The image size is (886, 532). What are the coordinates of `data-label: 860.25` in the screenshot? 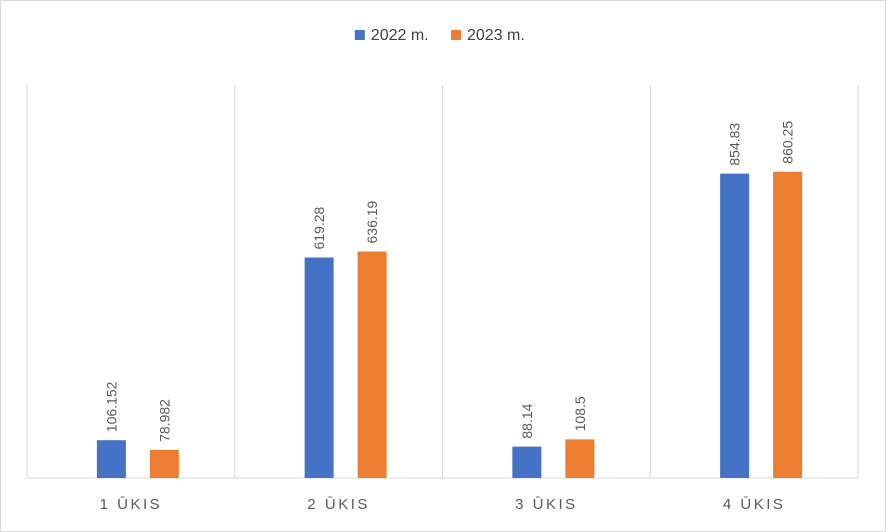 It's located at (788, 142).